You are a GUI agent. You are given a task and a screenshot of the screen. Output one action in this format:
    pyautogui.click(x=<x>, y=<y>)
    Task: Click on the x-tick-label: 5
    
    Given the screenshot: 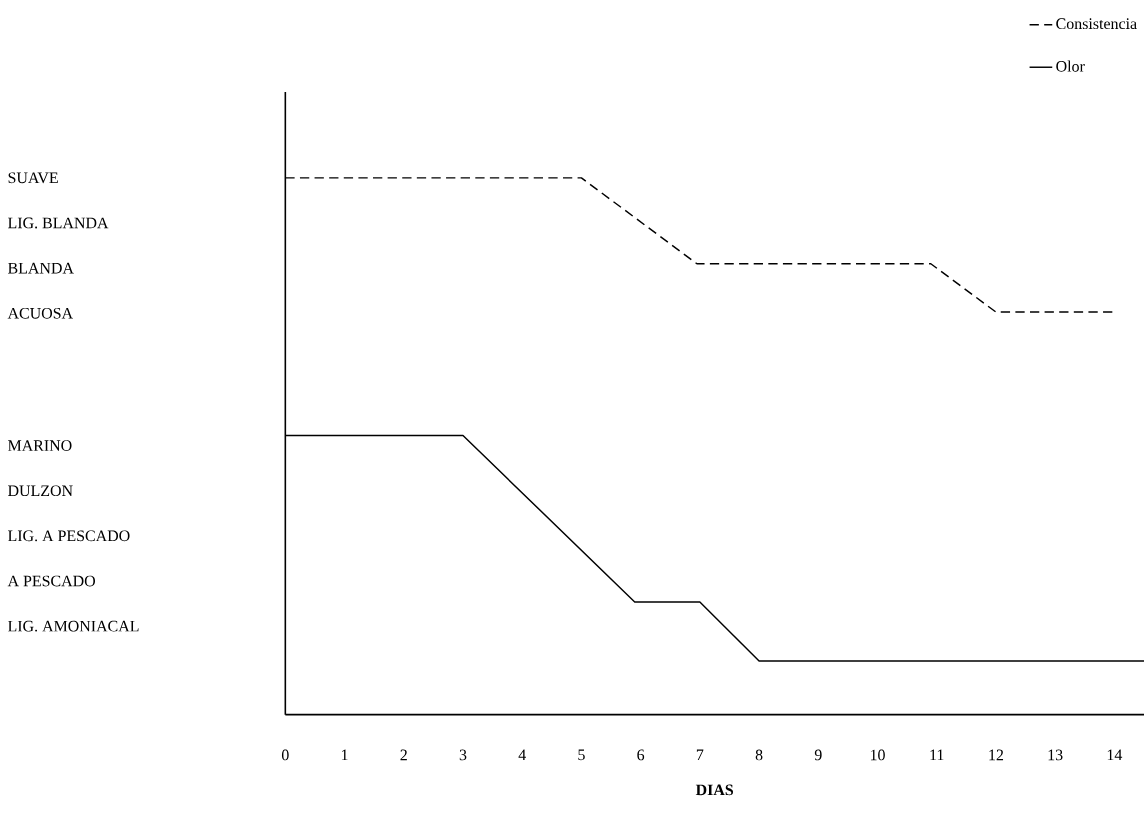 What is the action you would take?
    pyautogui.click(x=581, y=755)
    